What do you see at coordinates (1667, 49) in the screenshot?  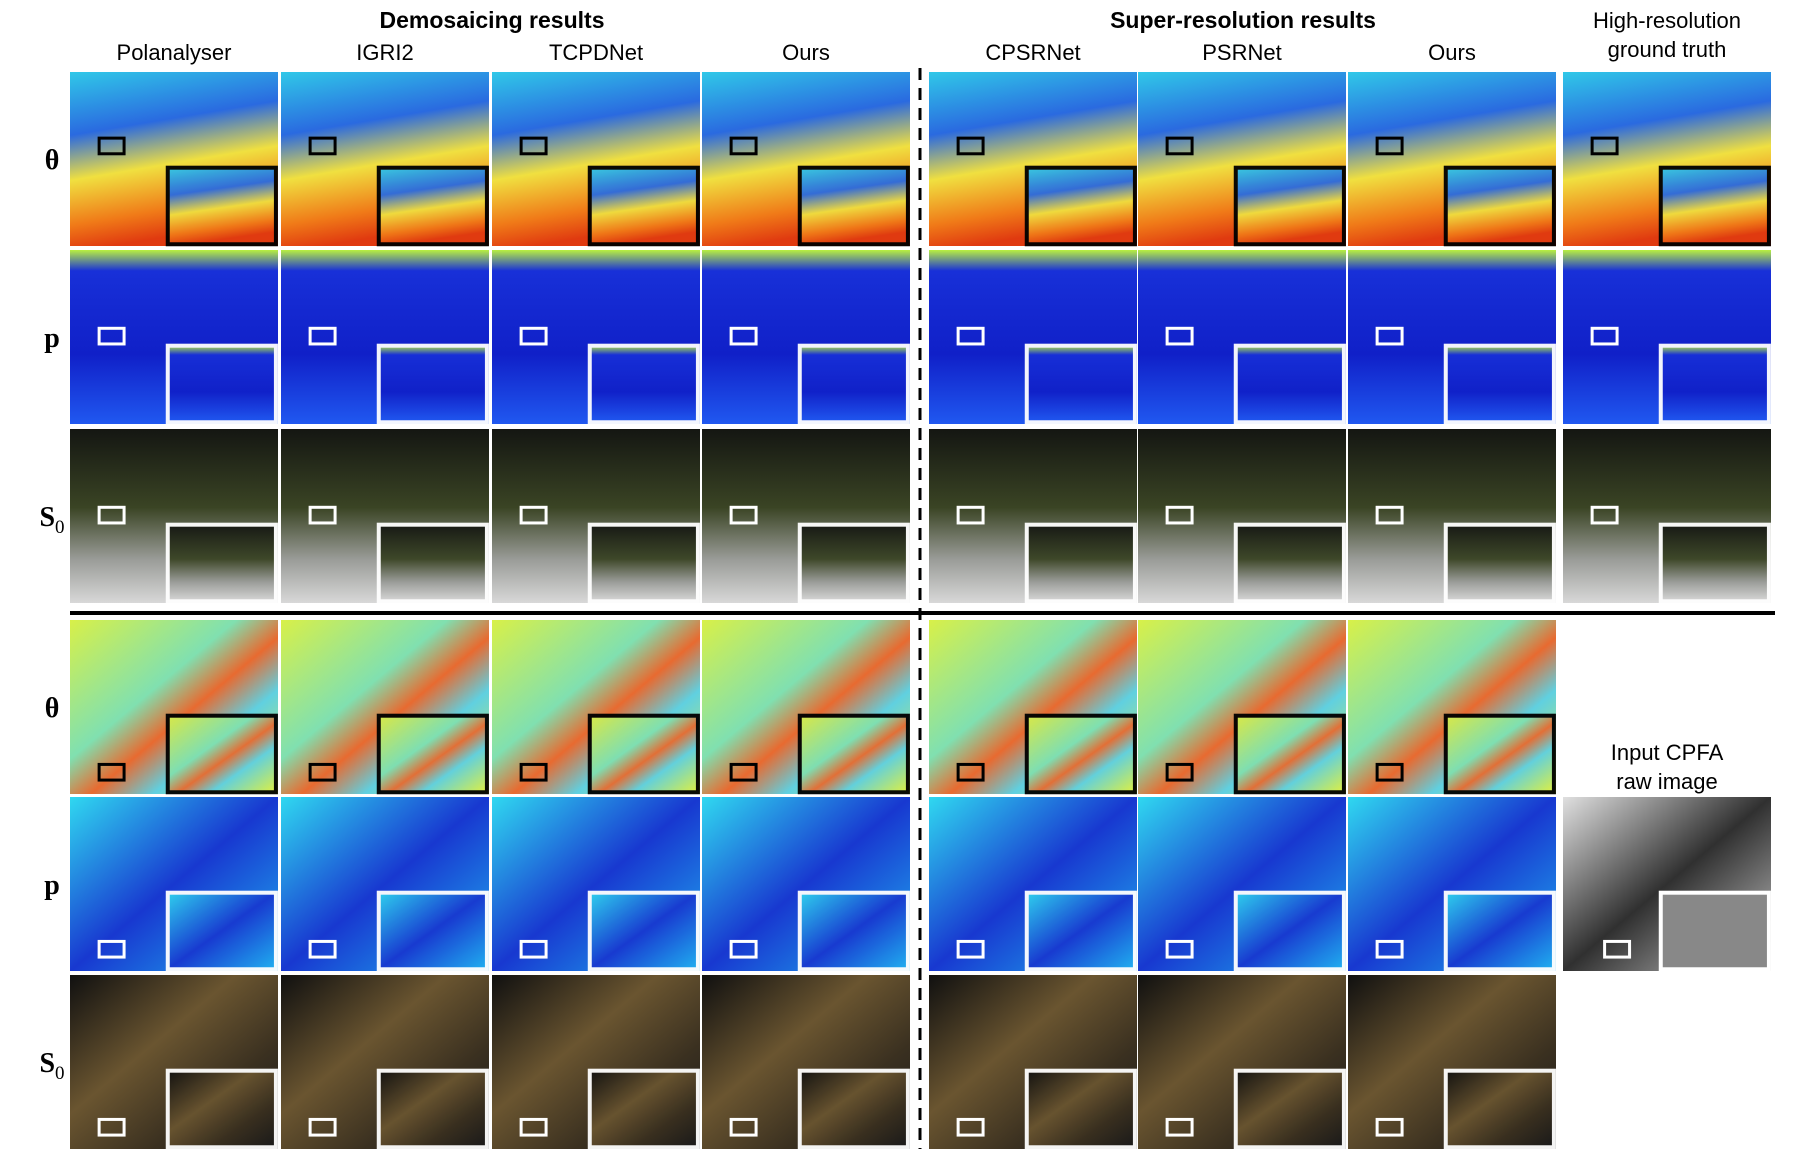 I see `column-label: ground truth` at bounding box center [1667, 49].